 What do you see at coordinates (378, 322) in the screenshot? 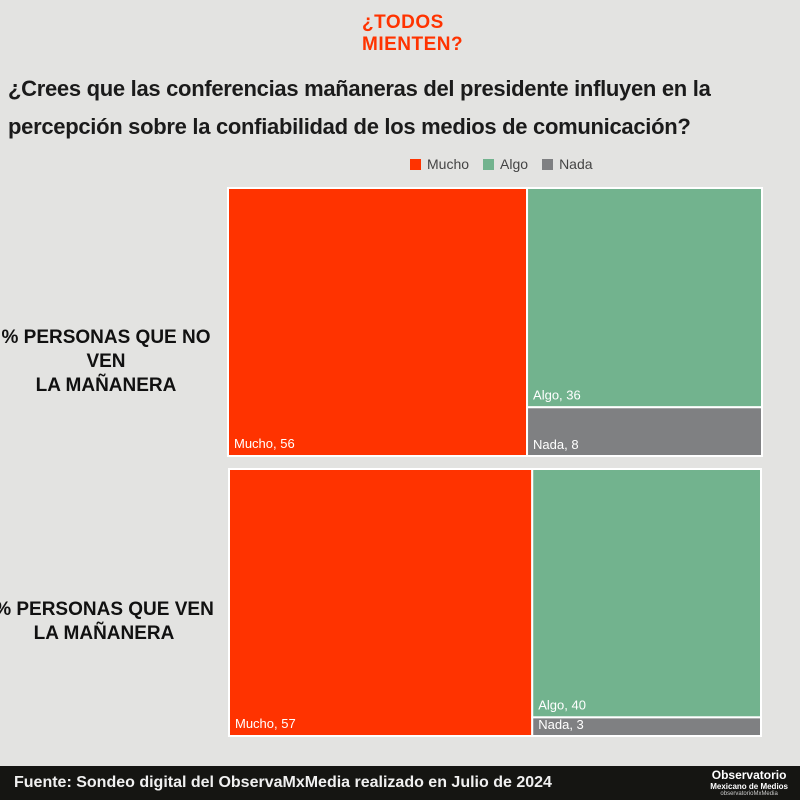
I see `group-1-mucho-cell` at bounding box center [378, 322].